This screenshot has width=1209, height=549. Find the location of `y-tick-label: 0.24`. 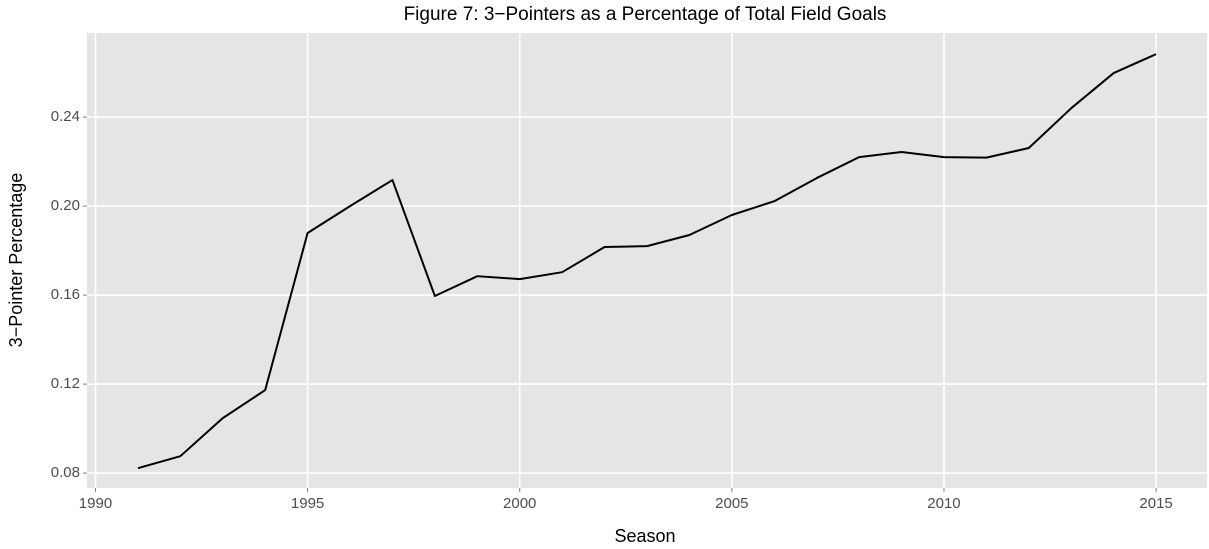

y-tick-label: 0.24 is located at coordinates (65, 116).